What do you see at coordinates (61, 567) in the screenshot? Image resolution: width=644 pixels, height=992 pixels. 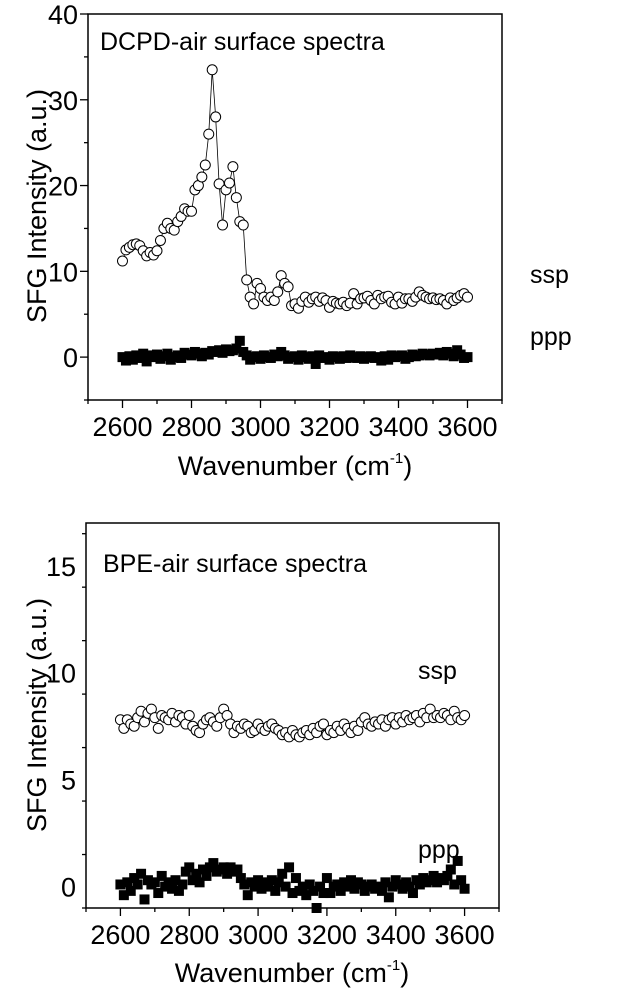 I see `y-tick-label: 15` at bounding box center [61, 567].